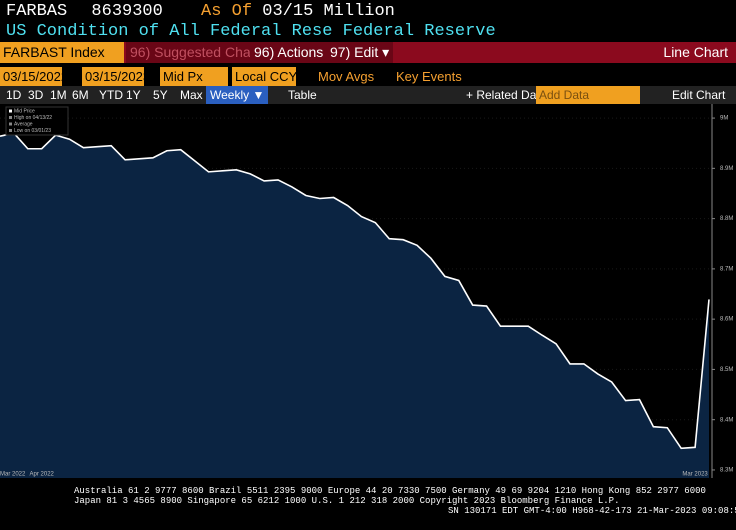  Describe the element at coordinates (726, 471) in the screenshot. I see `y-tick-label: 8.3M` at that location.